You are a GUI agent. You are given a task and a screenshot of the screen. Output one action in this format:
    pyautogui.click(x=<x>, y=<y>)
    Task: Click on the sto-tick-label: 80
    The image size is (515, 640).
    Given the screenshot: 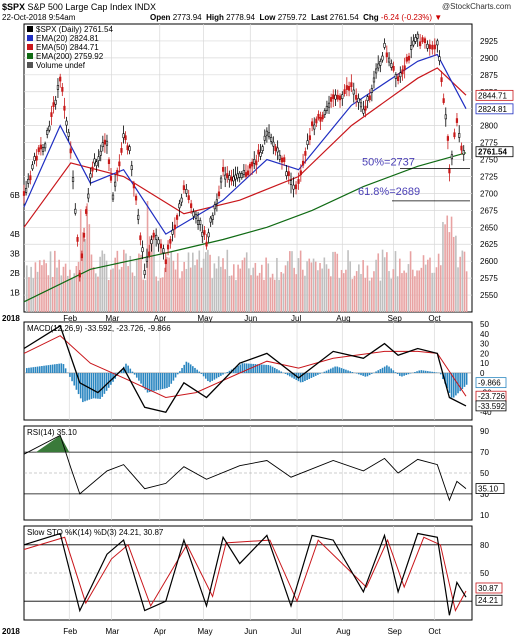 What is the action you would take?
    pyautogui.click(x=484, y=545)
    